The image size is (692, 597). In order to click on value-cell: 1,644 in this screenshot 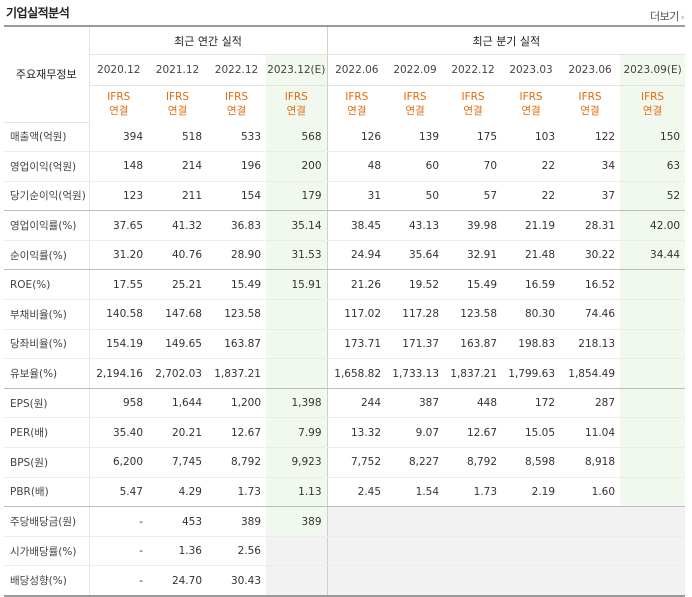, I will do `click(177, 403)`.